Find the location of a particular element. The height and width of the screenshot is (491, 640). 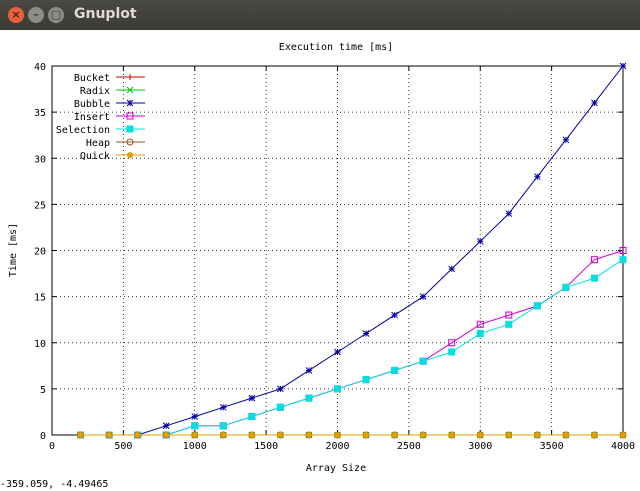

window-titlebar: × – □ Gnuplot is located at coordinates (320, 15).